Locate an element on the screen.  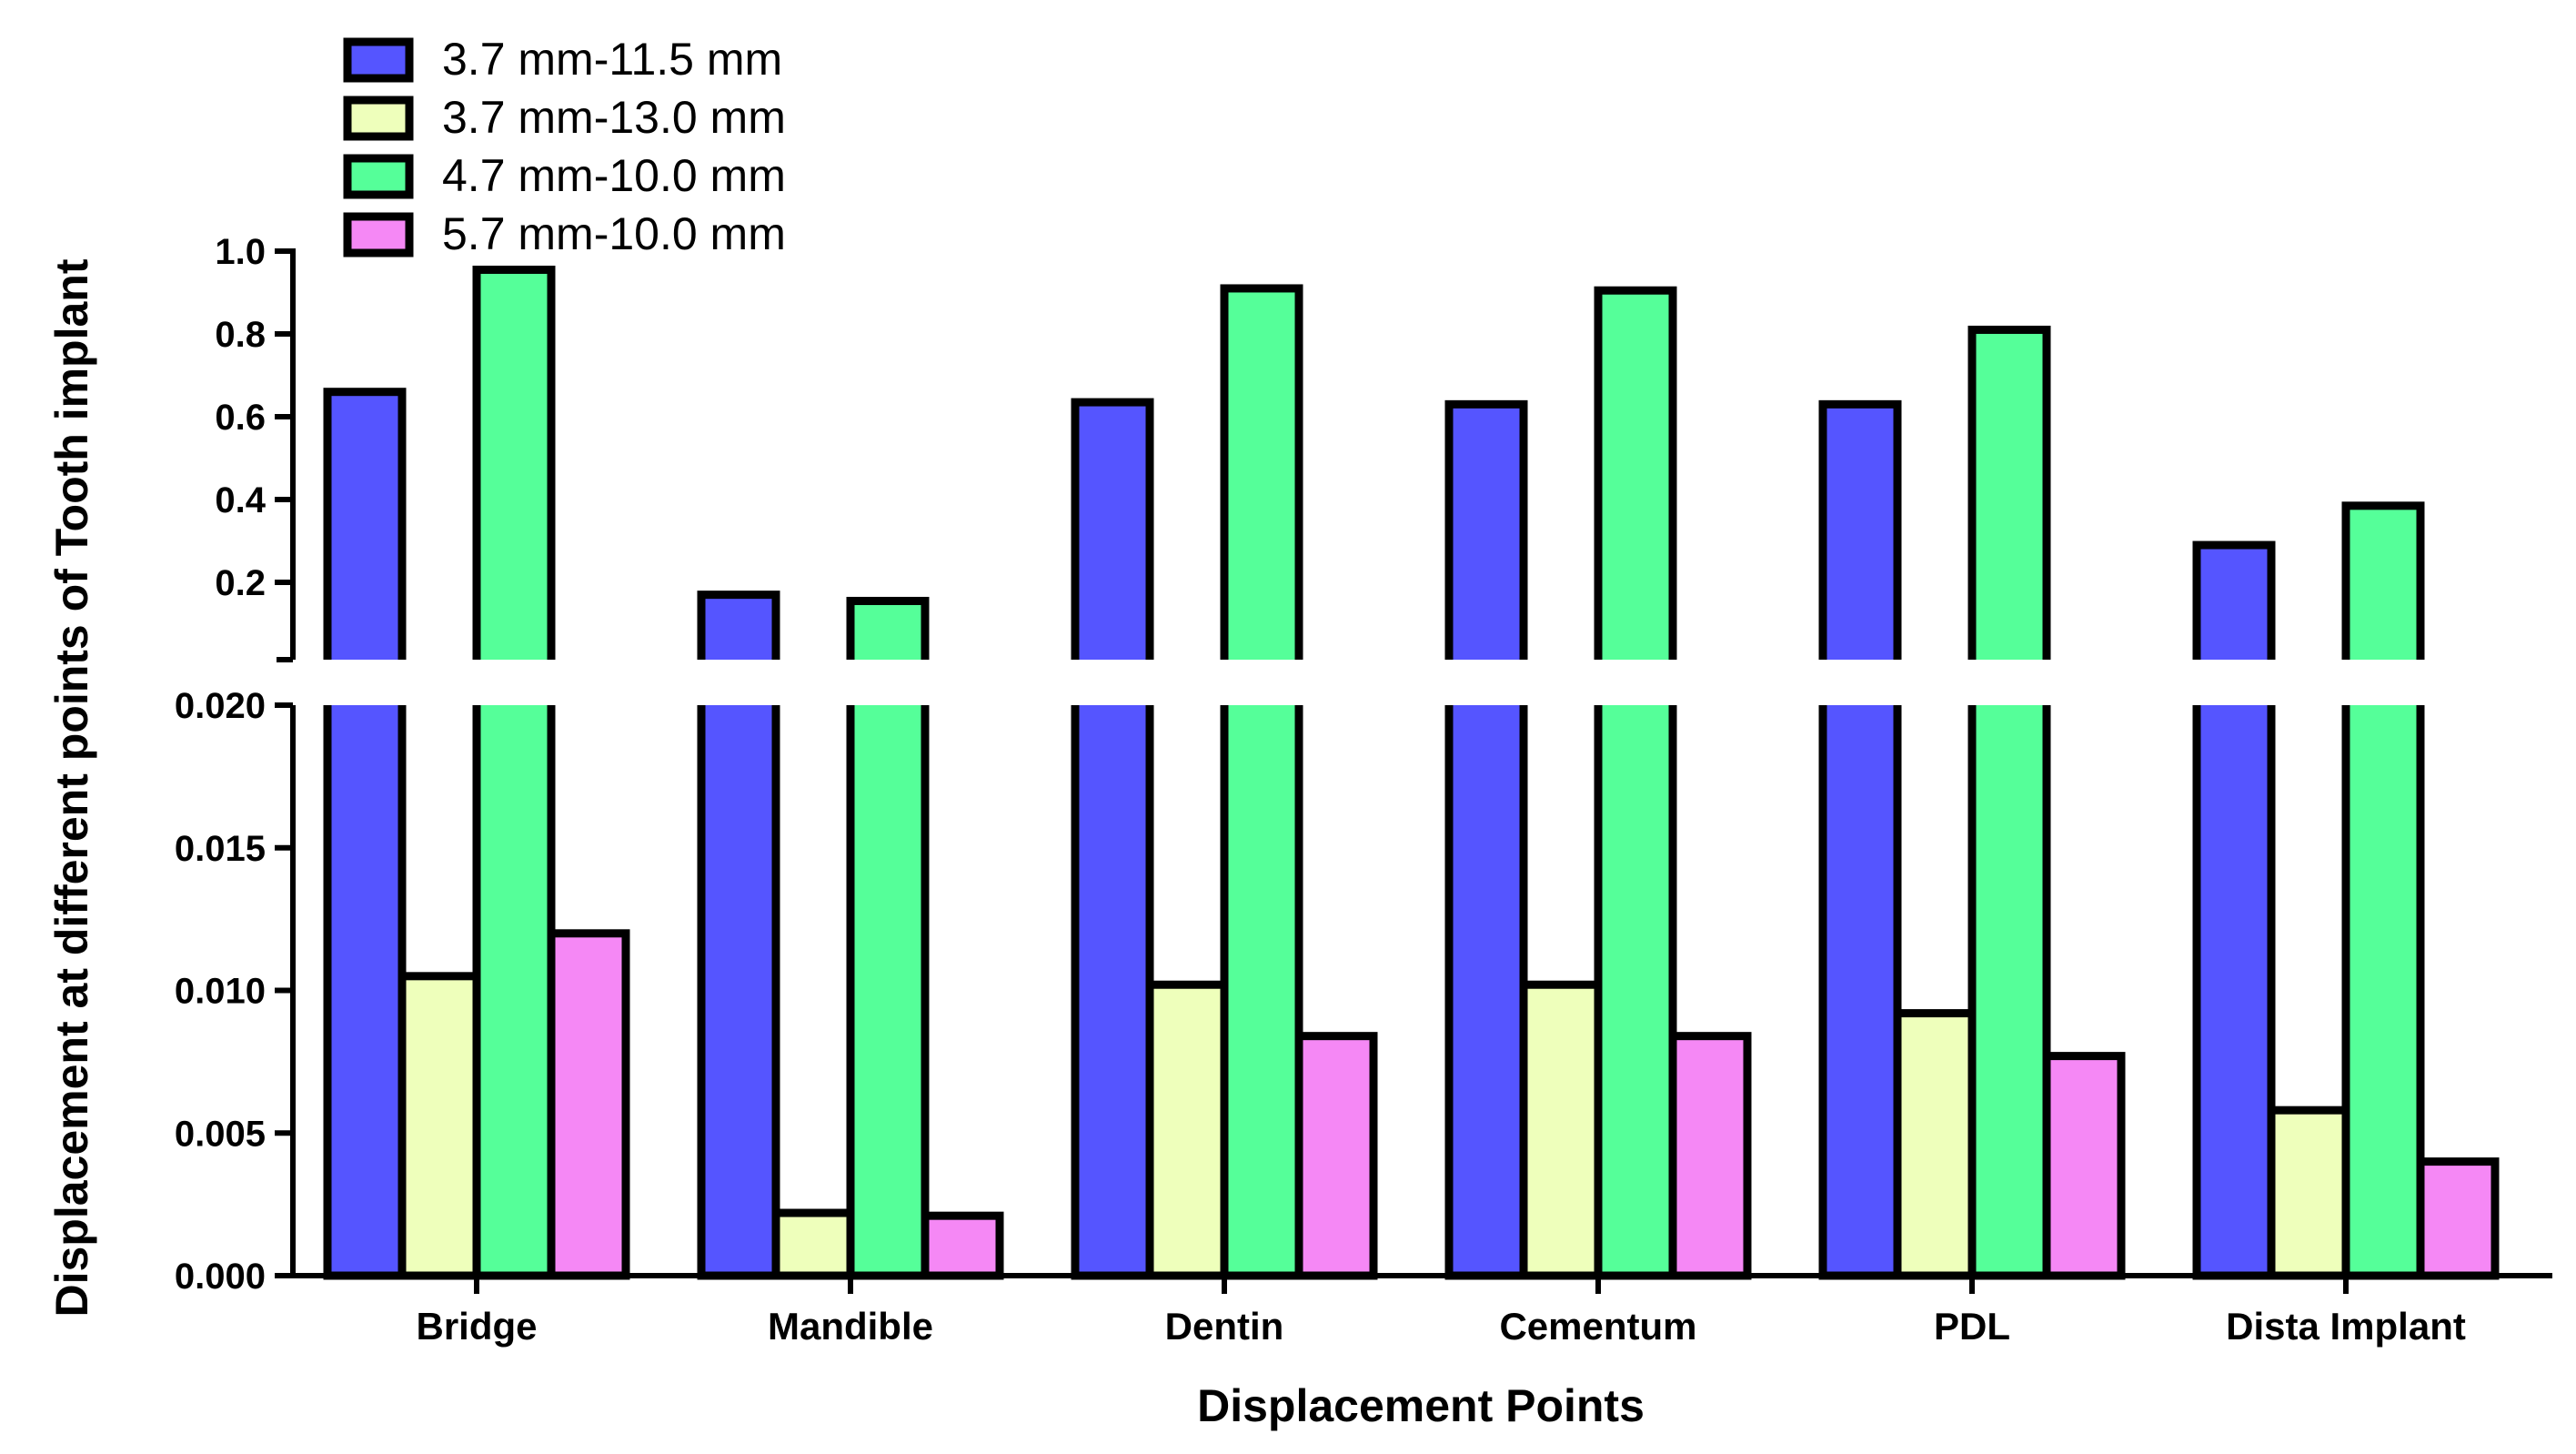
category-label: Mandible is located at coordinates (850, 1326).